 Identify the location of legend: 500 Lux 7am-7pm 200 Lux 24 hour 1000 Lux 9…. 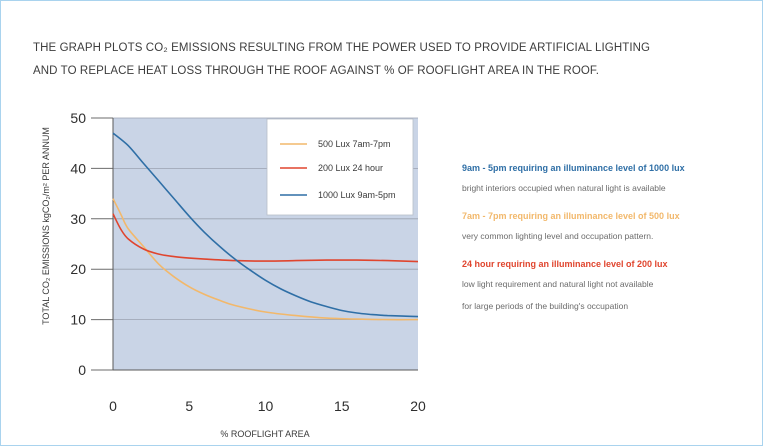
(340, 167).